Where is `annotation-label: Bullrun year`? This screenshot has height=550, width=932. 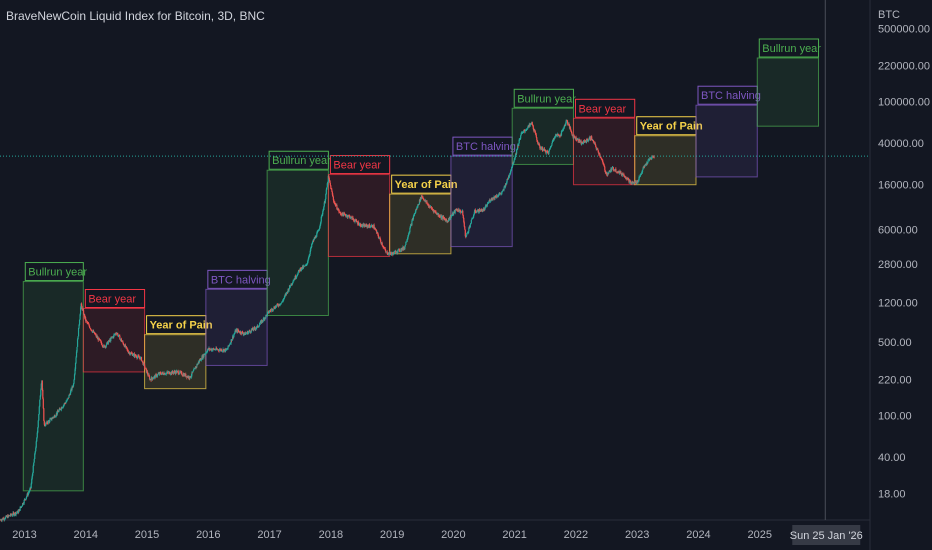
annotation-label: Bullrun year is located at coordinates (791, 49).